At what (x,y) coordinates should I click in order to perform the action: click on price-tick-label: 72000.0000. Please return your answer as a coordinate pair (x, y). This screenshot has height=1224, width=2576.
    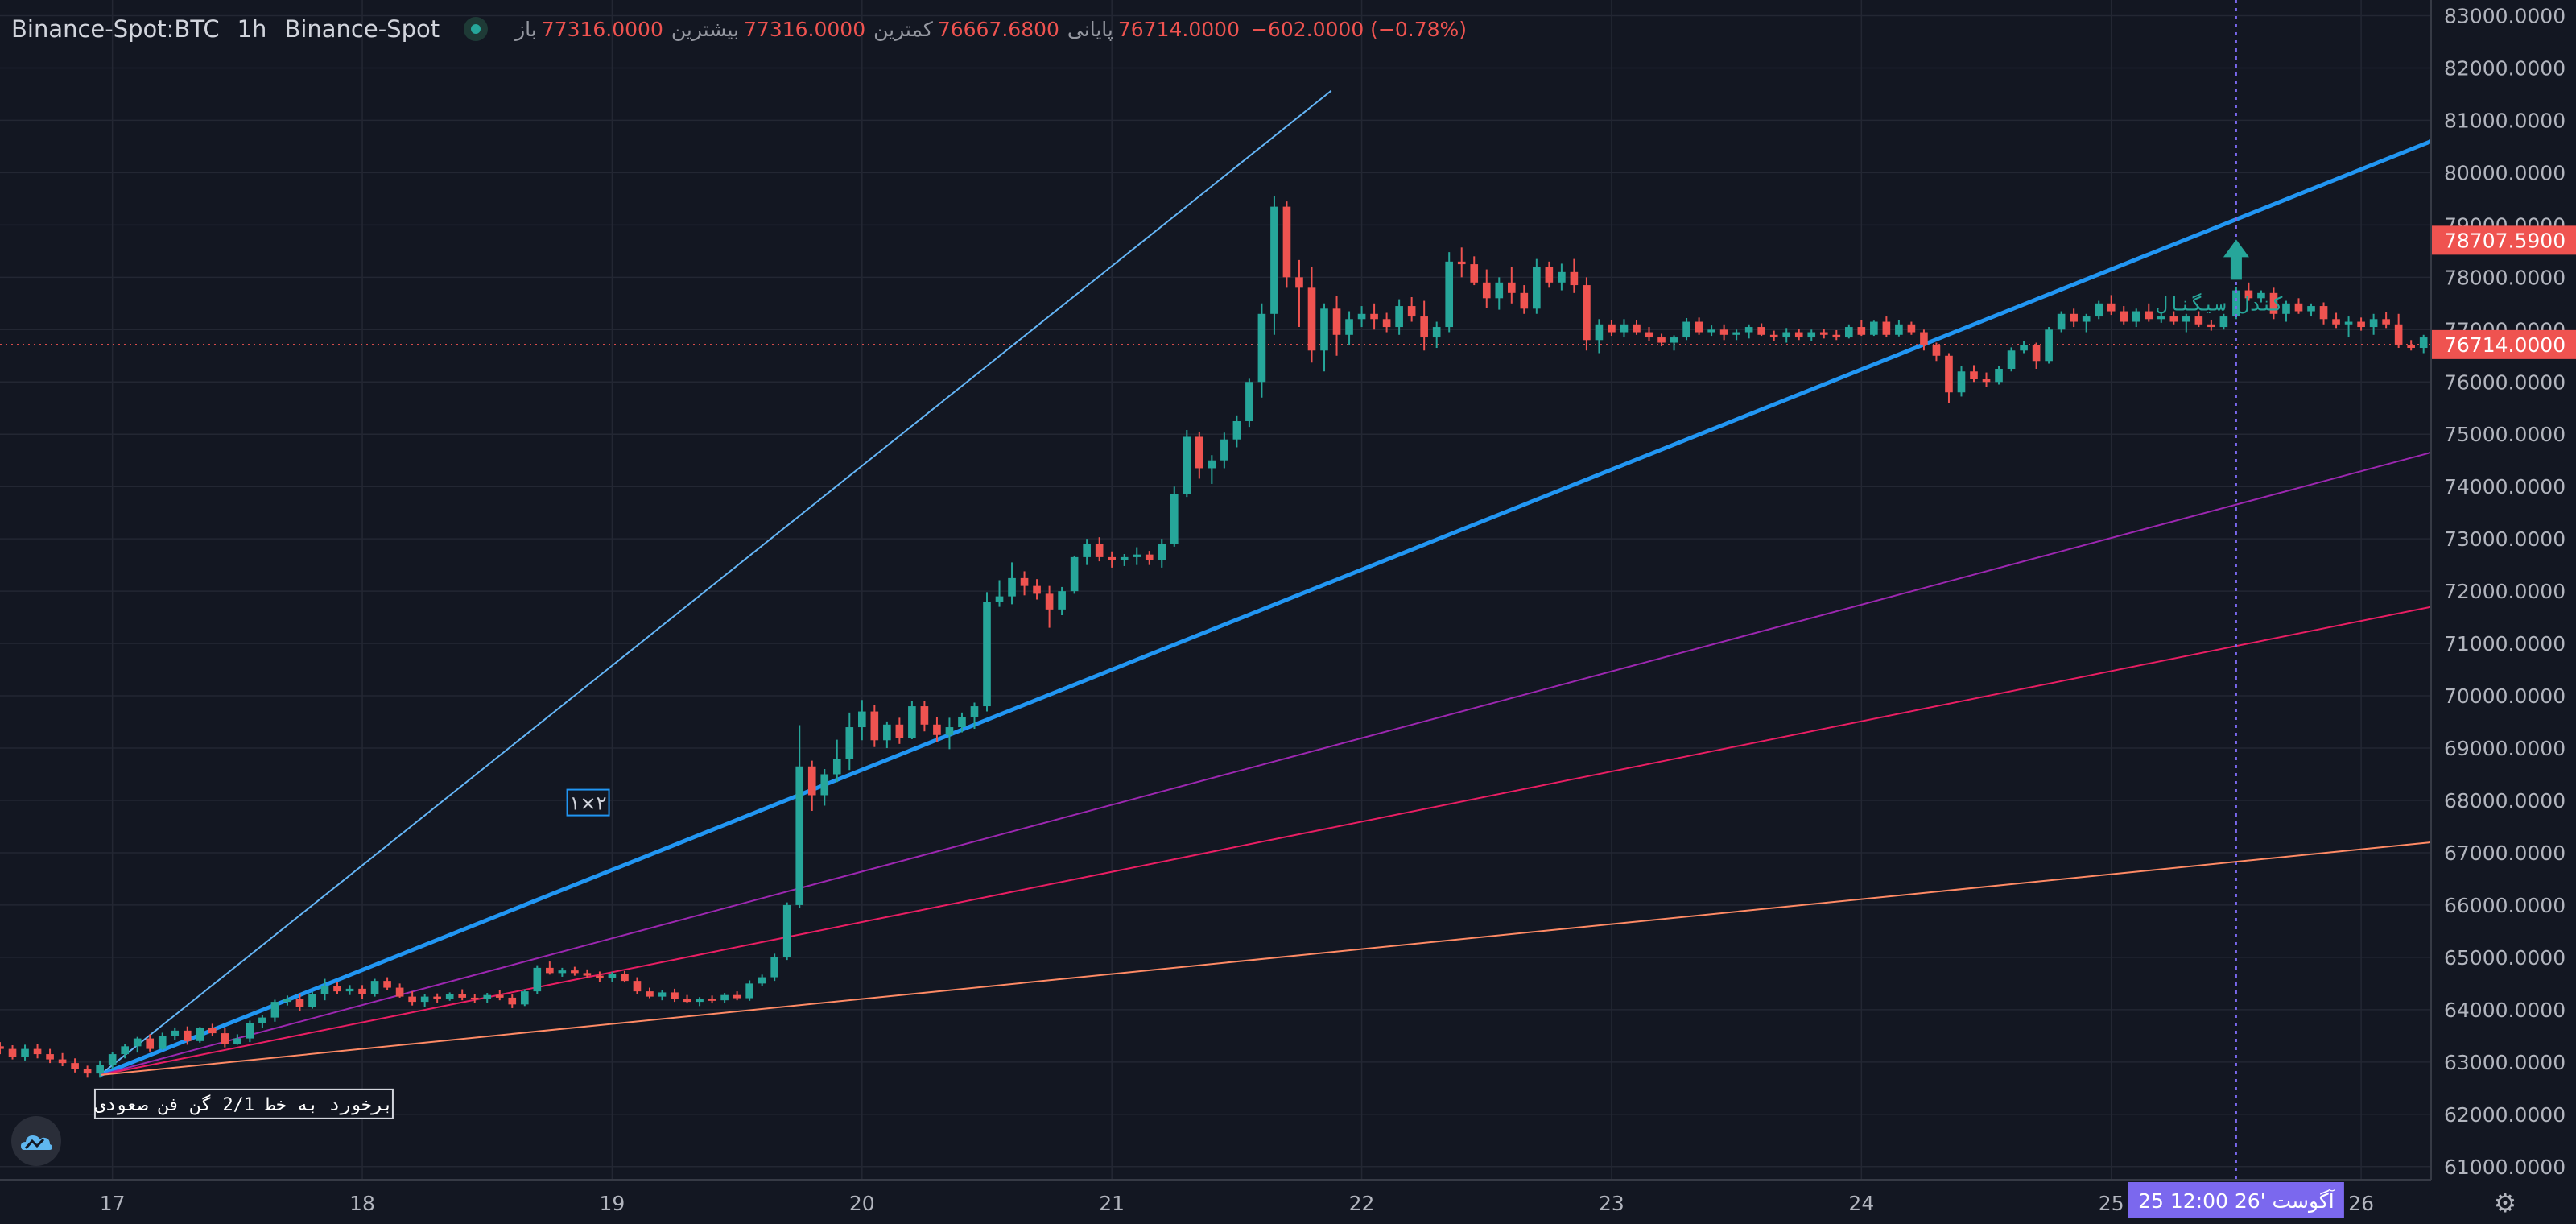
    Looking at the image, I should click on (2505, 591).